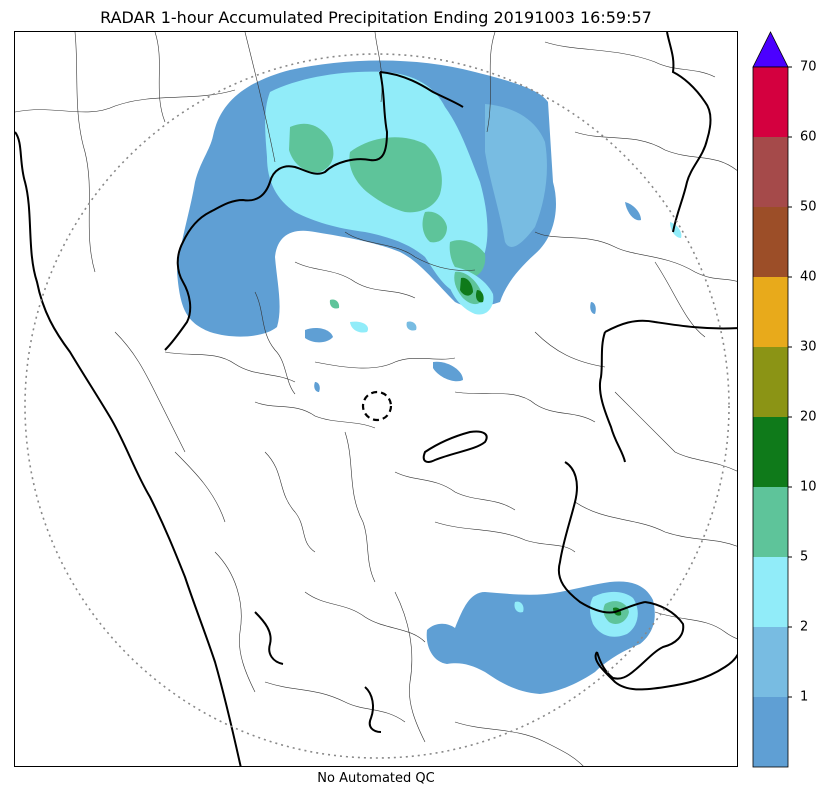 The height and width of the screenshot is (797, 825). I want to click on colorbar-tick-label: 40, so click(808, 277).